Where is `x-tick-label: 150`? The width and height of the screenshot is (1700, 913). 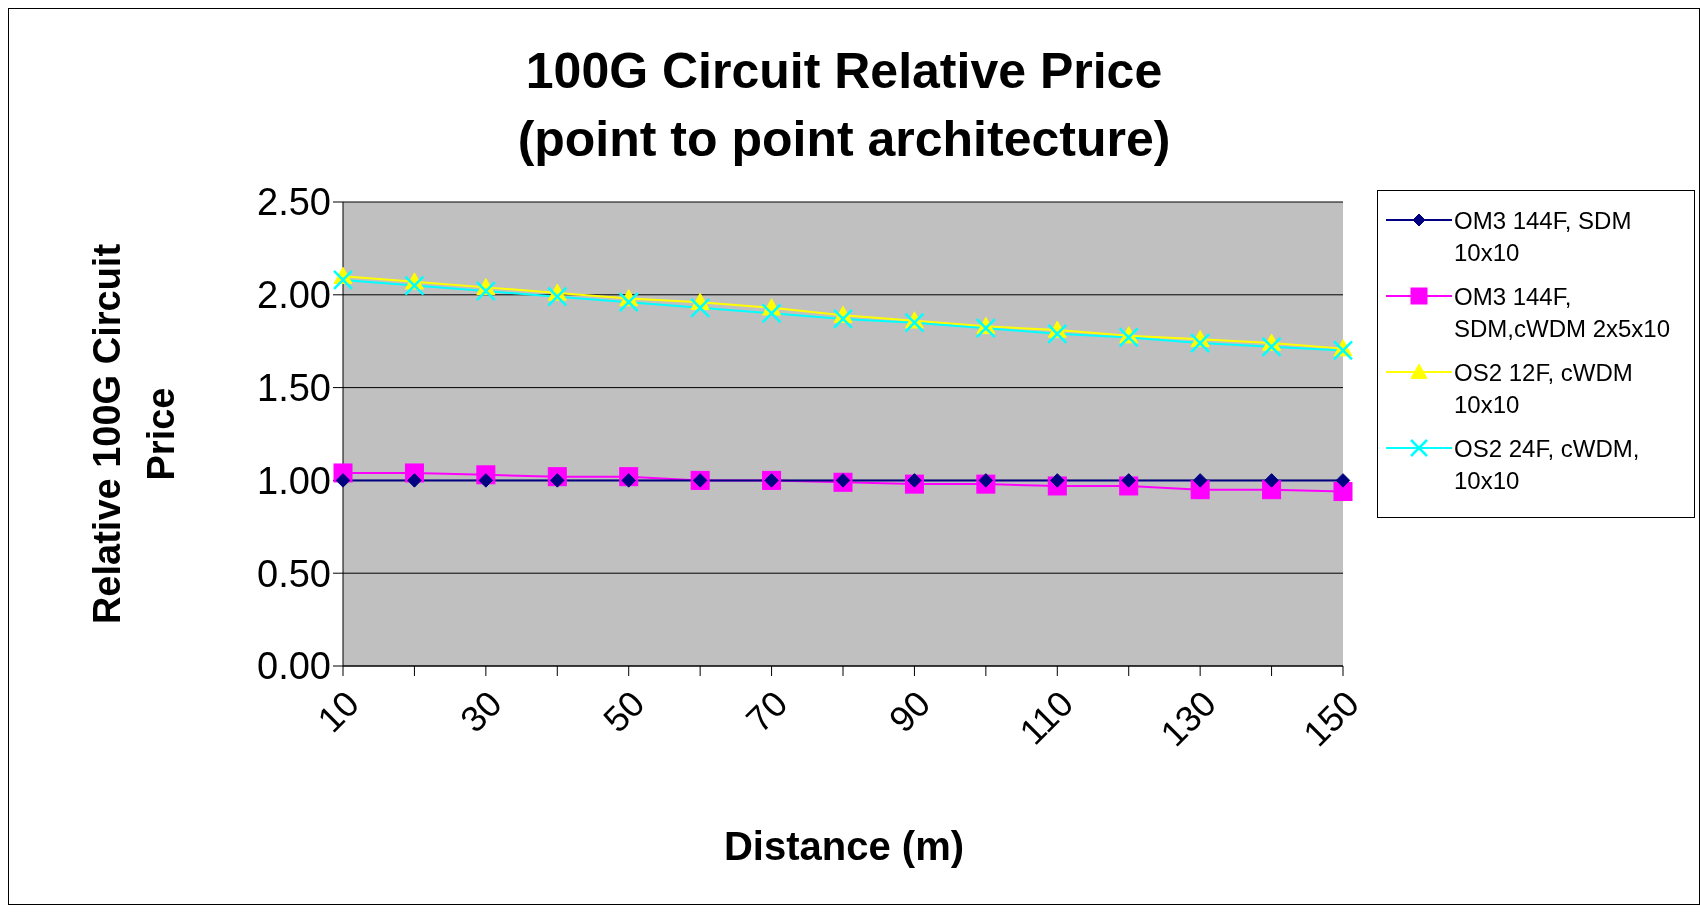
x-tick-label: 150 is located at coordinates (1331, 718).